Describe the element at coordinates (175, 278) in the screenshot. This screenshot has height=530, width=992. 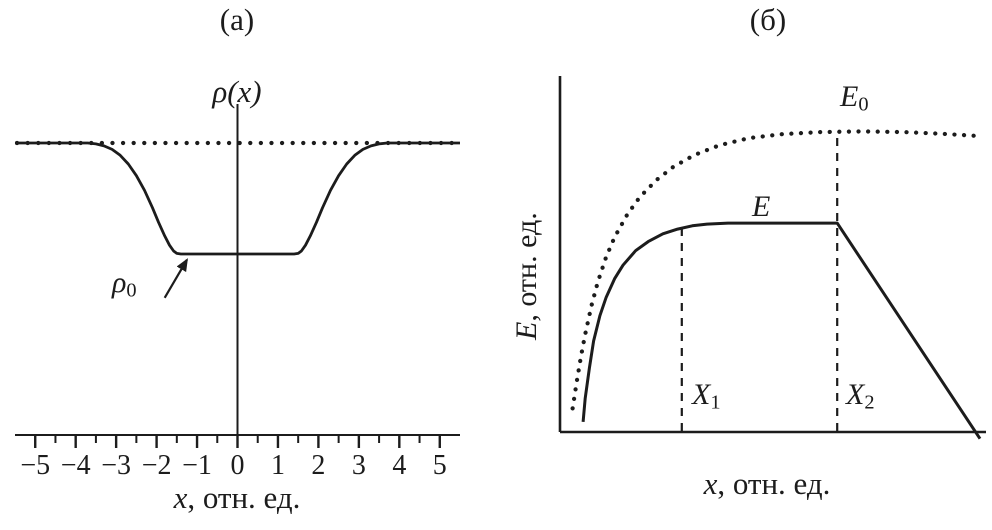
I see `a-rho0-arrow` at that location.